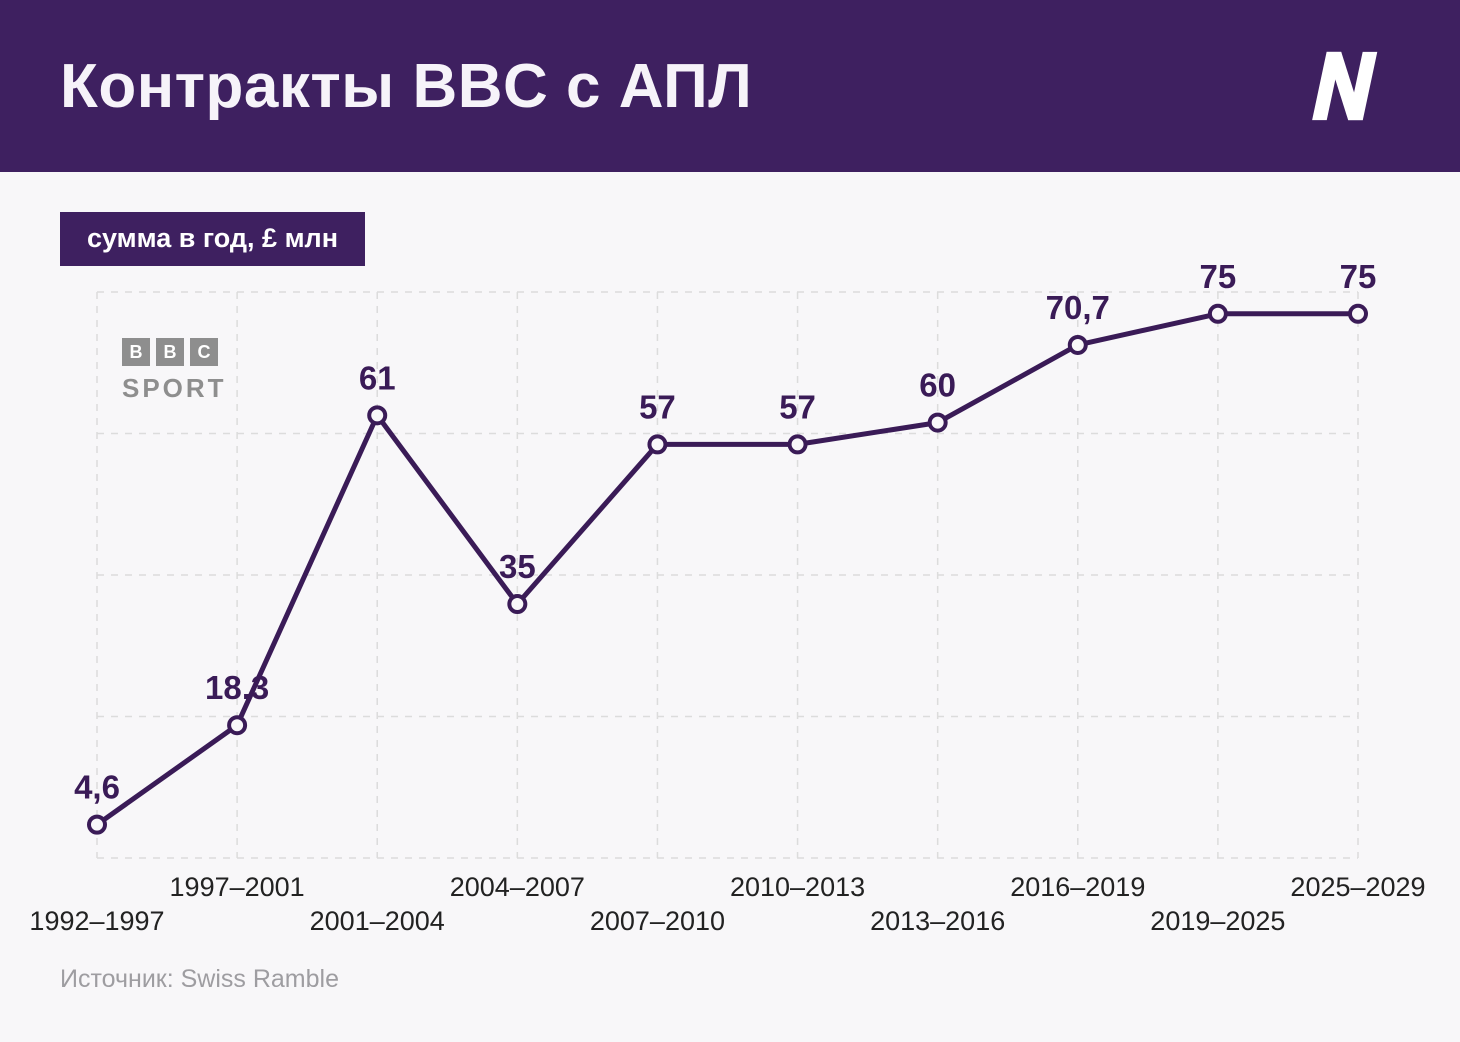  Describe the element at coordinates (174, 388) in the screenshot. I see `bbc-sport-label: SPORT` at that location.